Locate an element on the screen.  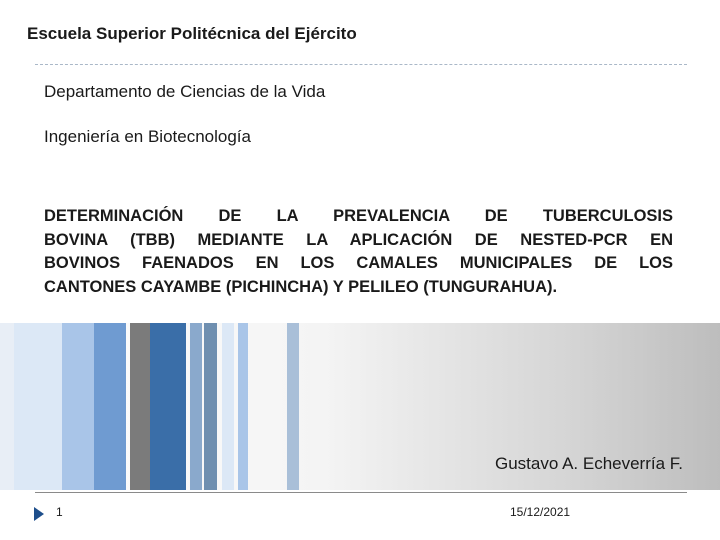
author-name: Gustavo A. Echeverría F. is located at coordinates (588, 463).